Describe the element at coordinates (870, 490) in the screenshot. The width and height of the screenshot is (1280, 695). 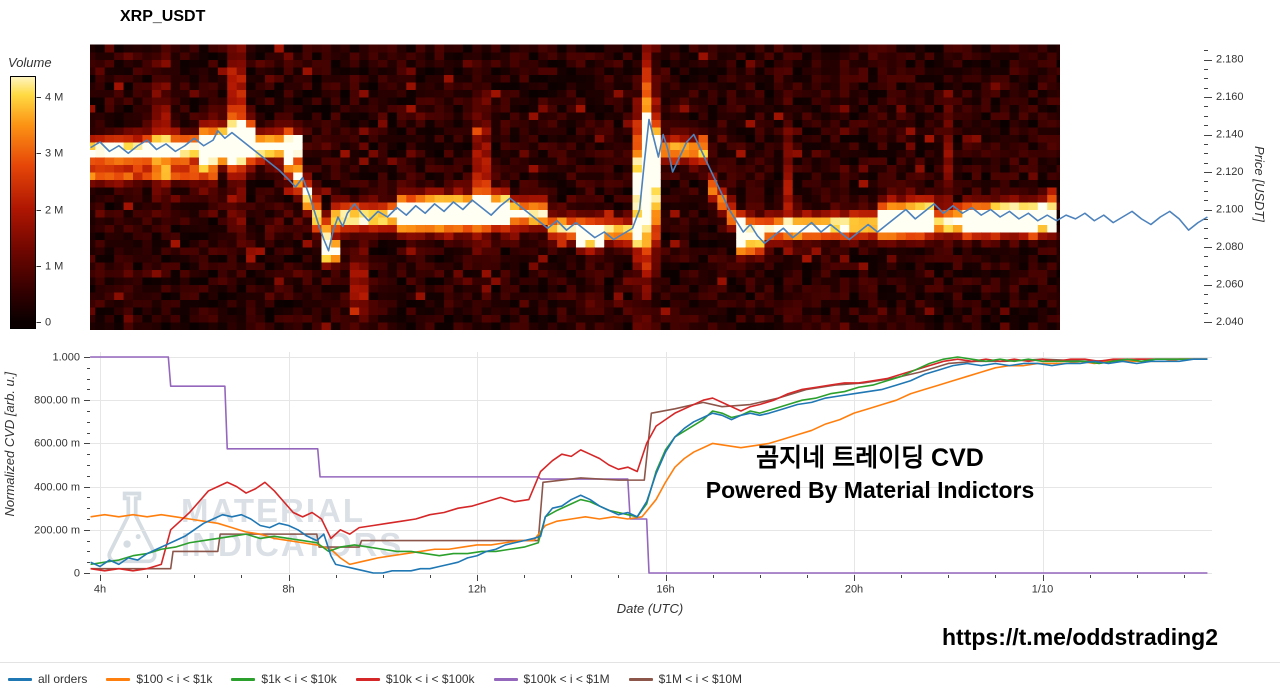
I see `annotation-powered-by: Powered By Material Indictors` at that location.